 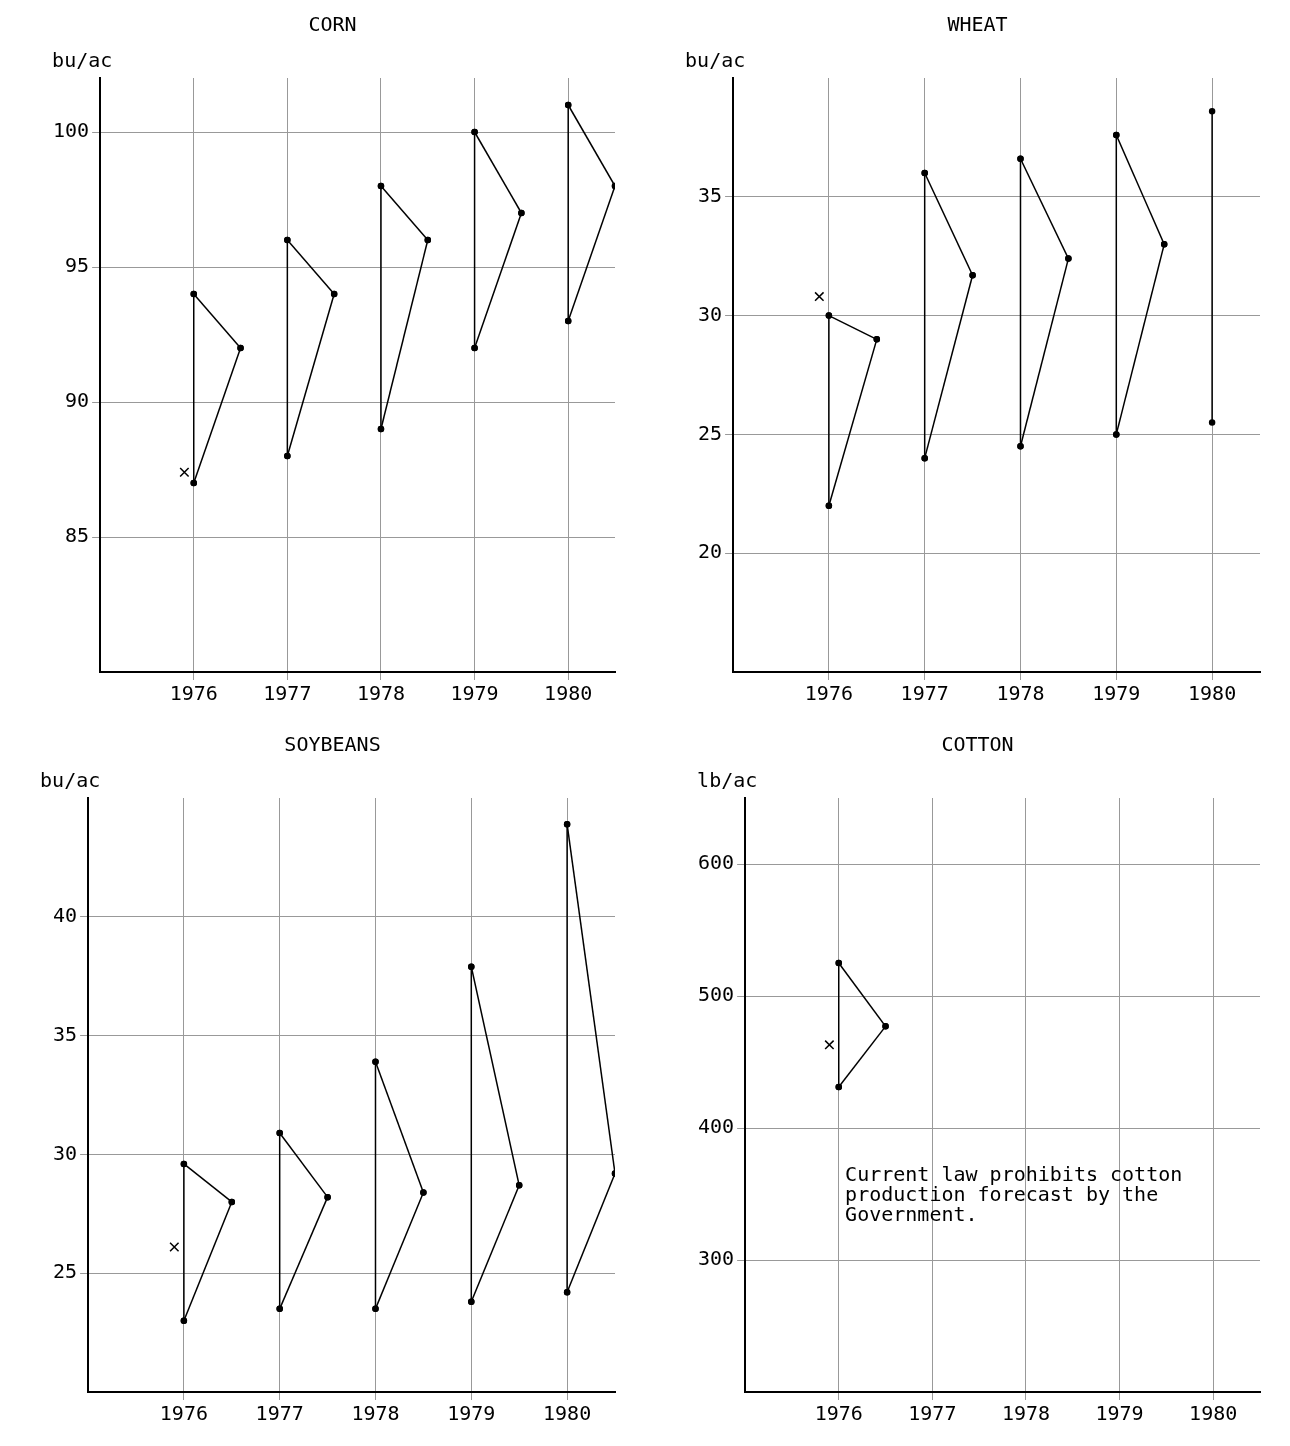 What do you see at coordinates (716, 862) in the screenshot?
I see `y-tick-label: 600` at bounding box center [716, 862].